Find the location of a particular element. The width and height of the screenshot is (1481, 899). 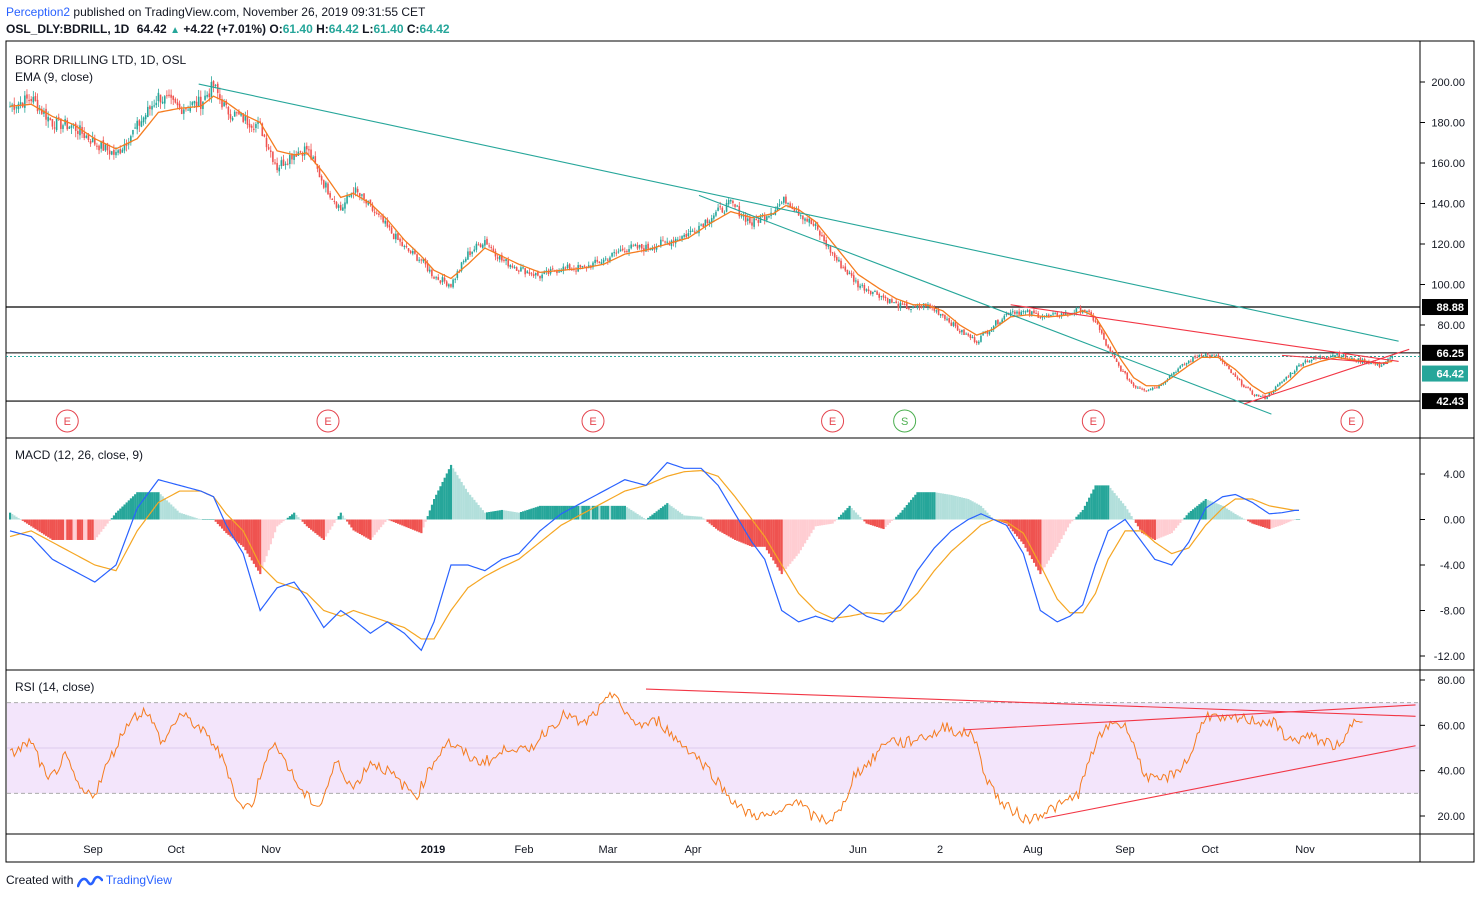

author-link: Perception2 is located at coordinates (38, 12).